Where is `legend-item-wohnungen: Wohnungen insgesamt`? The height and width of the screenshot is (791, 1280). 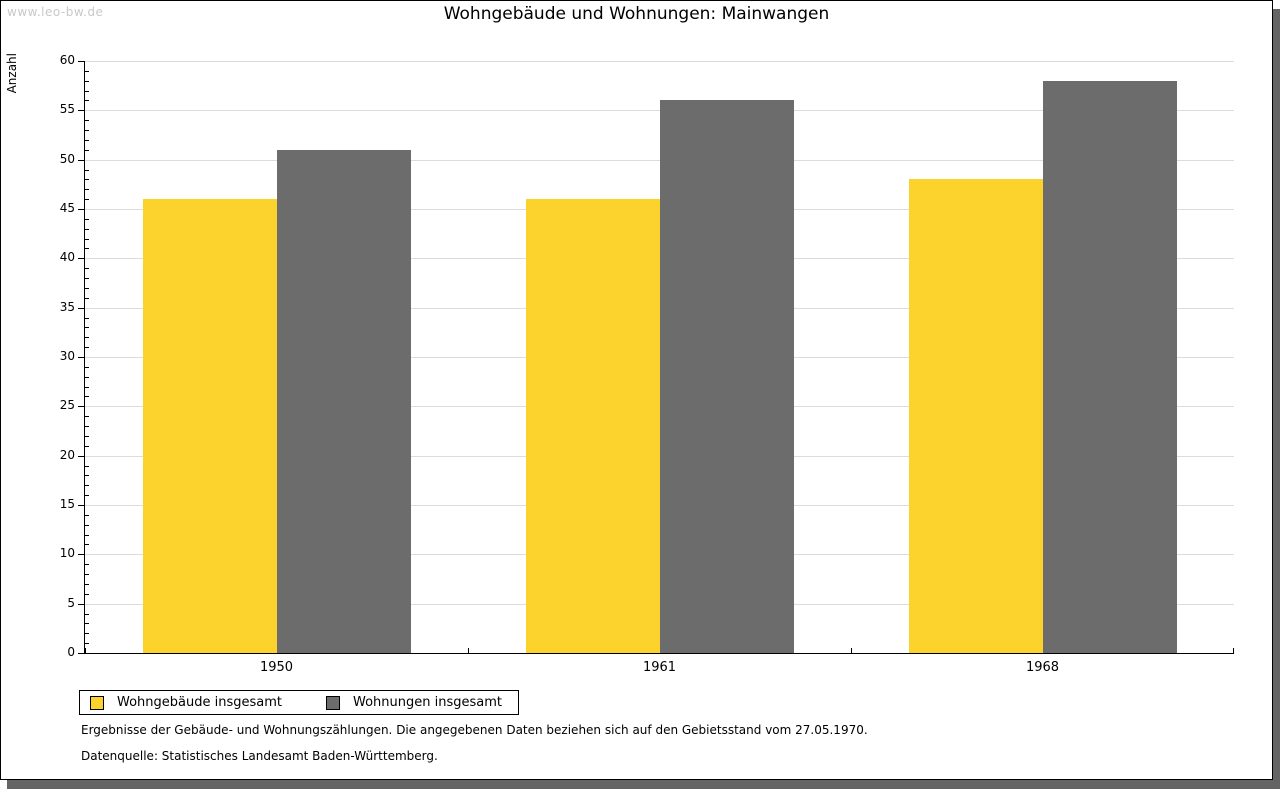 legend-item-wohnungen: Wohnungen insgesamt is located at coordinates (414, 702).